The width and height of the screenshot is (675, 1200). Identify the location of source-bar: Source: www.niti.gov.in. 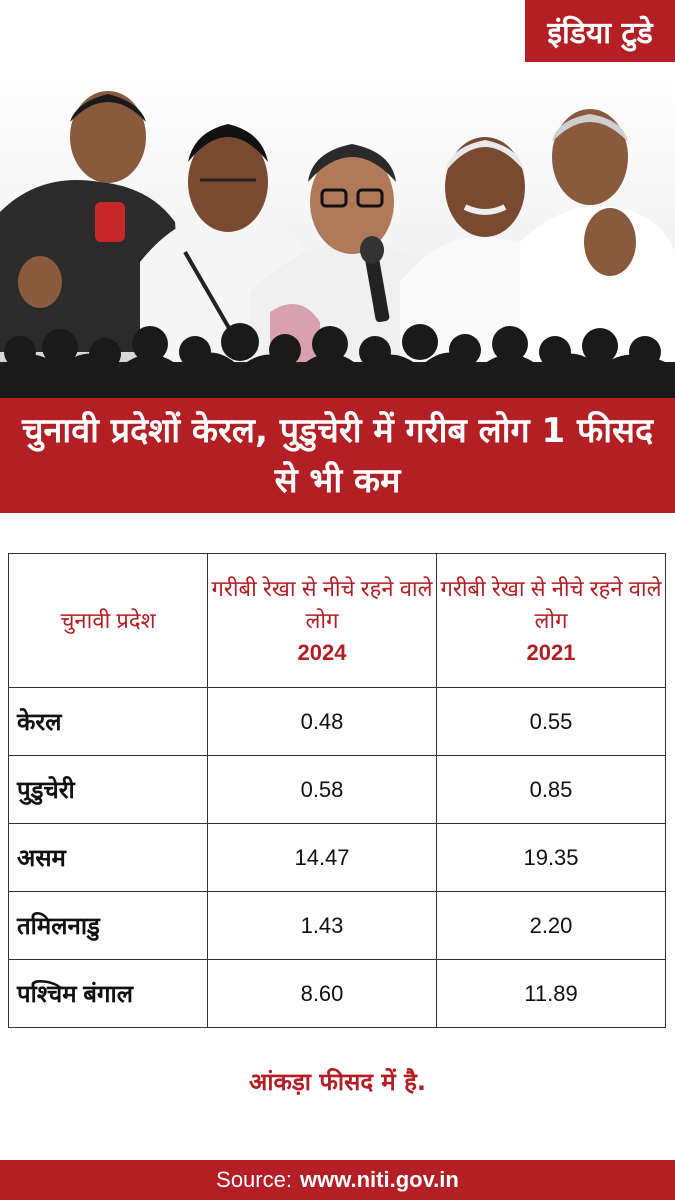
(337, 1180).